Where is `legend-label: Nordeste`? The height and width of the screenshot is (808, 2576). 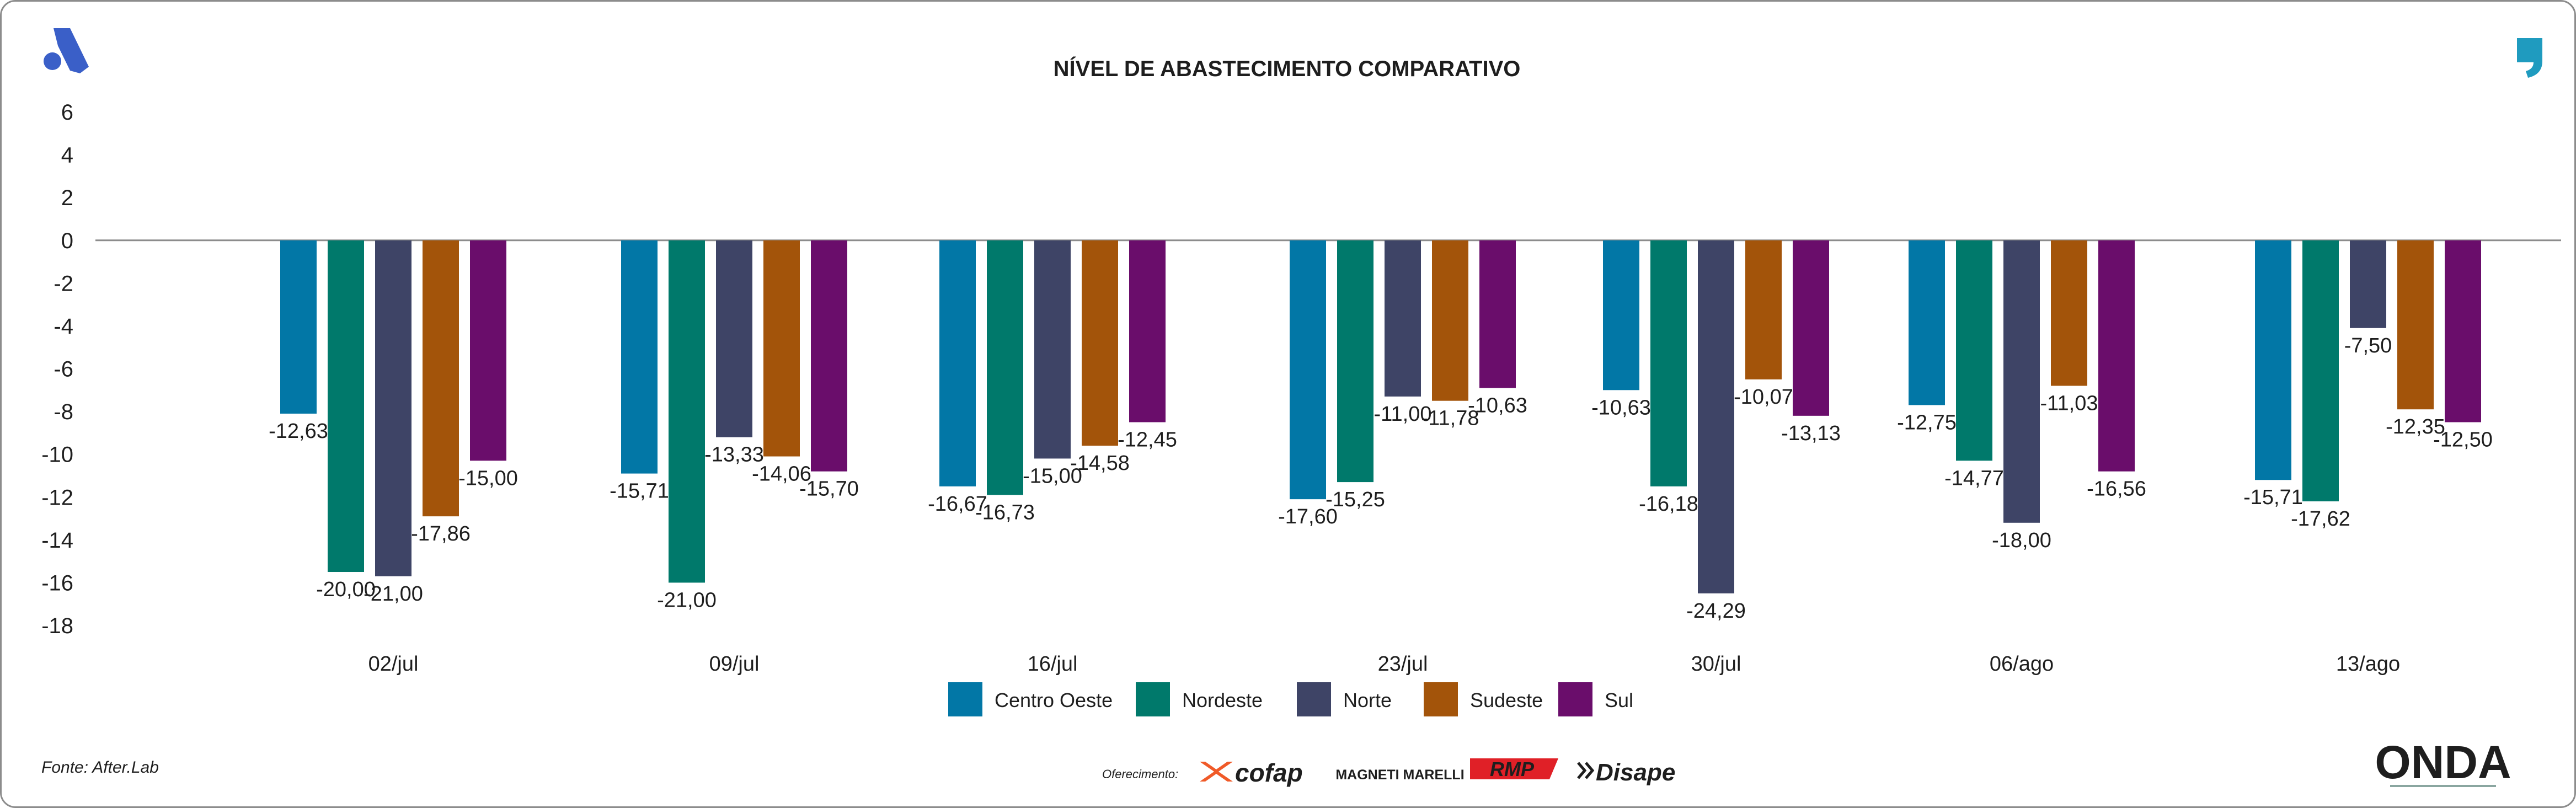
legend-label: Nordeste is located at coordinates (1222, 700).